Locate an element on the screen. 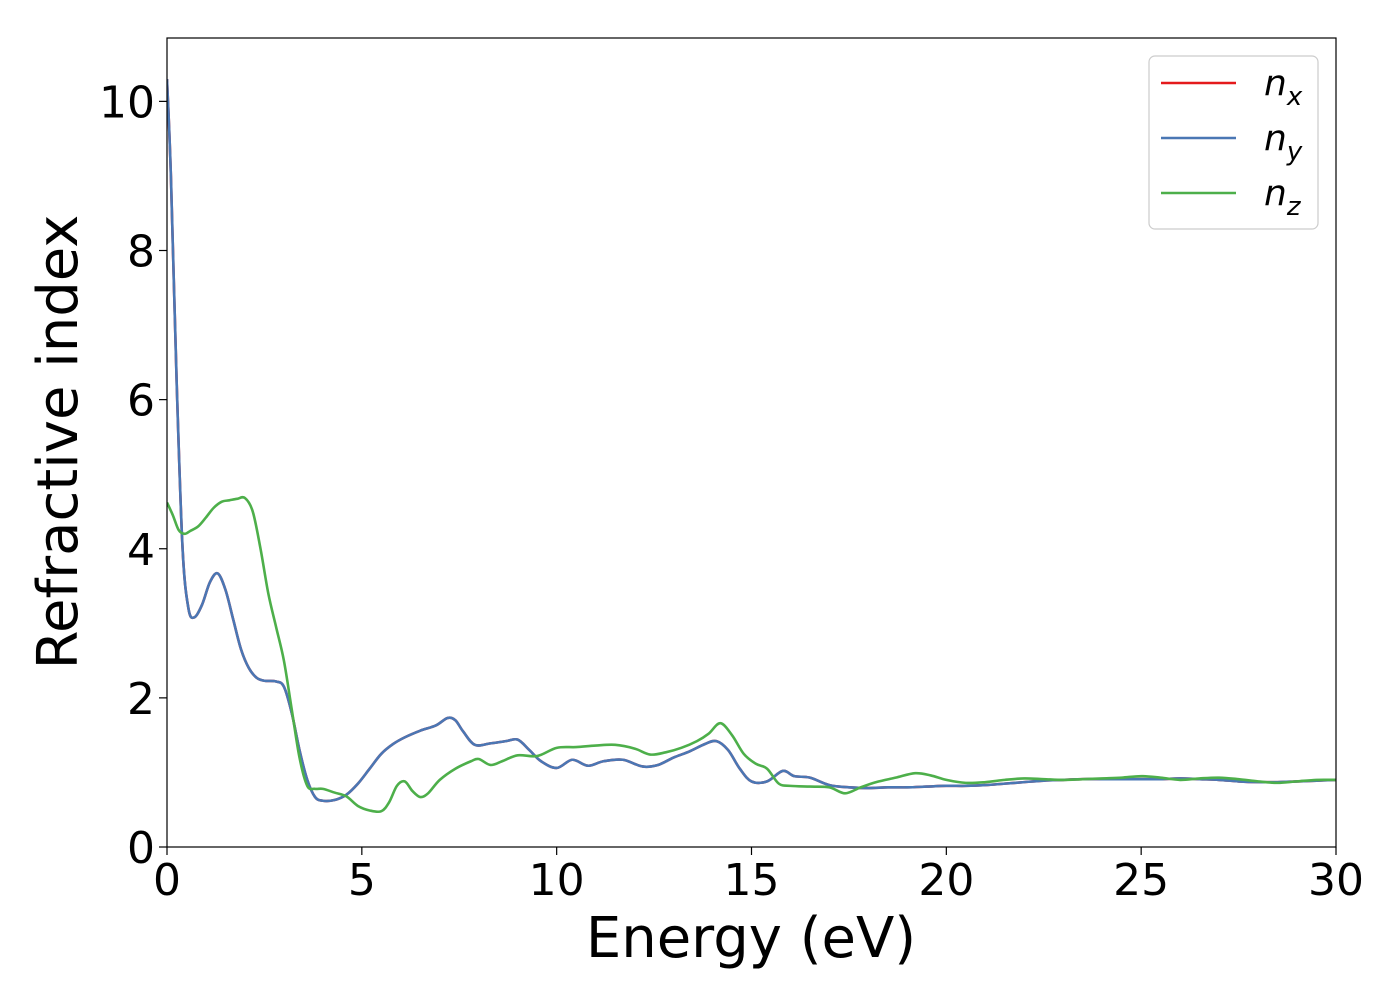 The width and height of the screenshot is (1400, 1000). legend-label-n-y: ny is located at coordinates (1283, 142).